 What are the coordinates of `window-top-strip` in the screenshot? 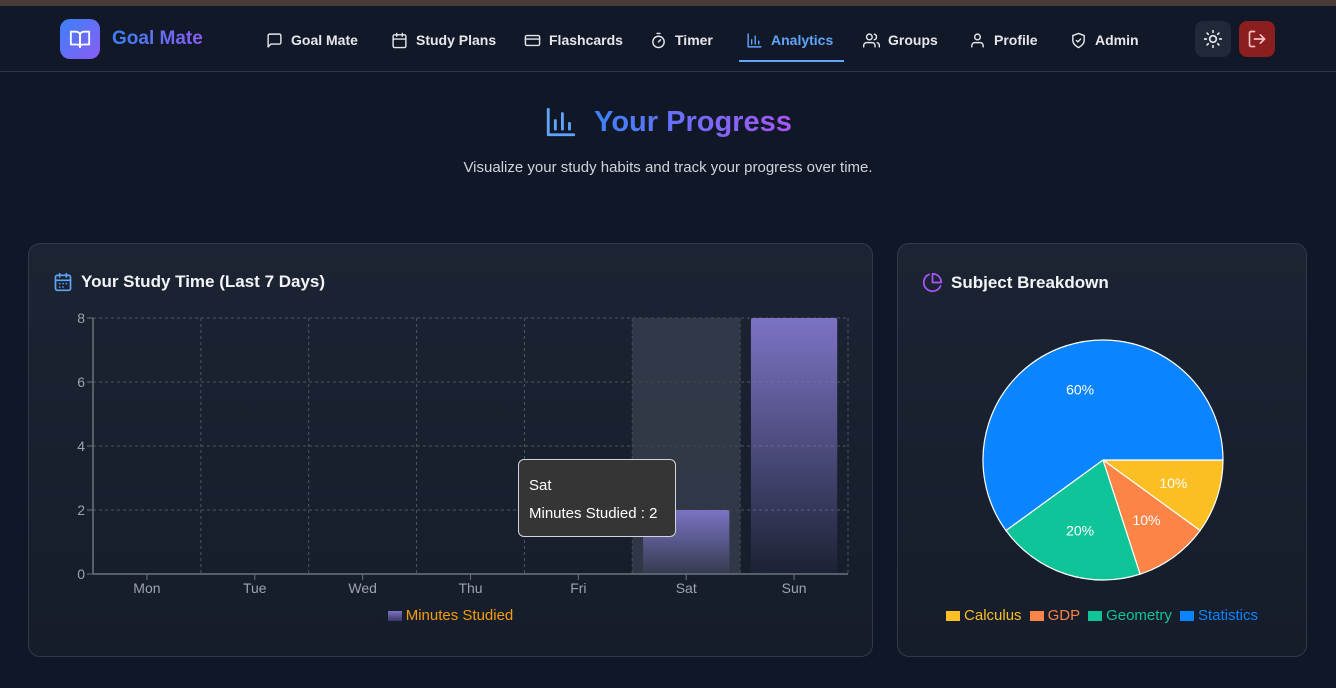 It's located at (668, 3).